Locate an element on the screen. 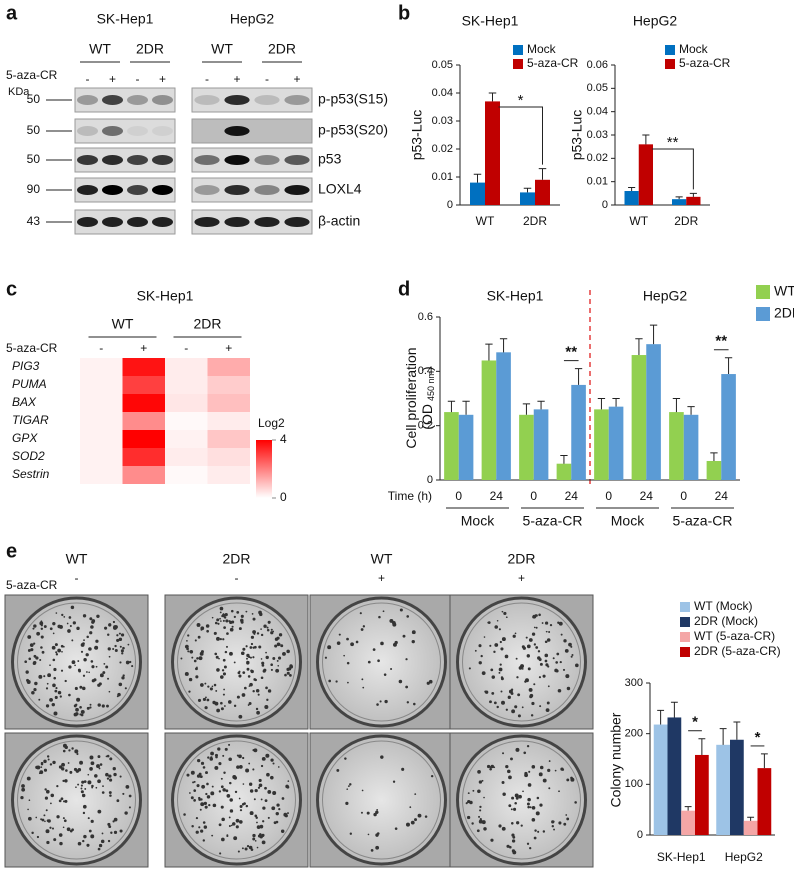  y-tick-label: 0.04 is located at coordinates (442, 93).